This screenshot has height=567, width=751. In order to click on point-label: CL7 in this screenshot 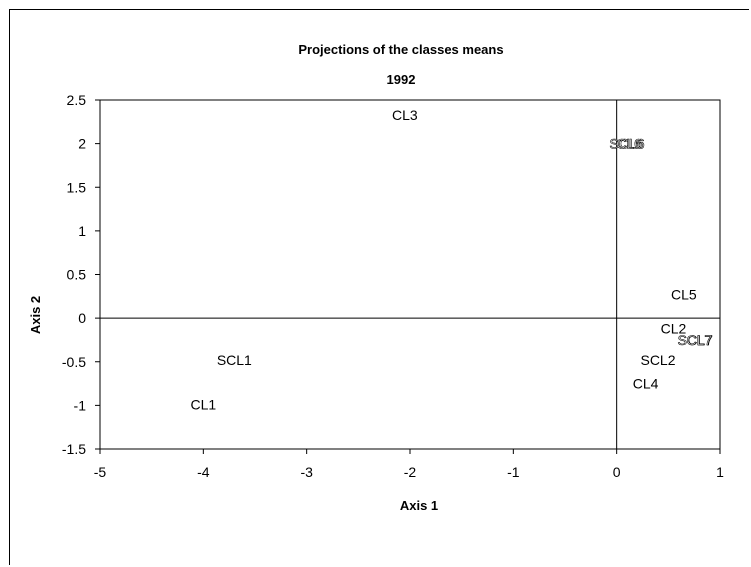, I will do `click(699, 340)`.